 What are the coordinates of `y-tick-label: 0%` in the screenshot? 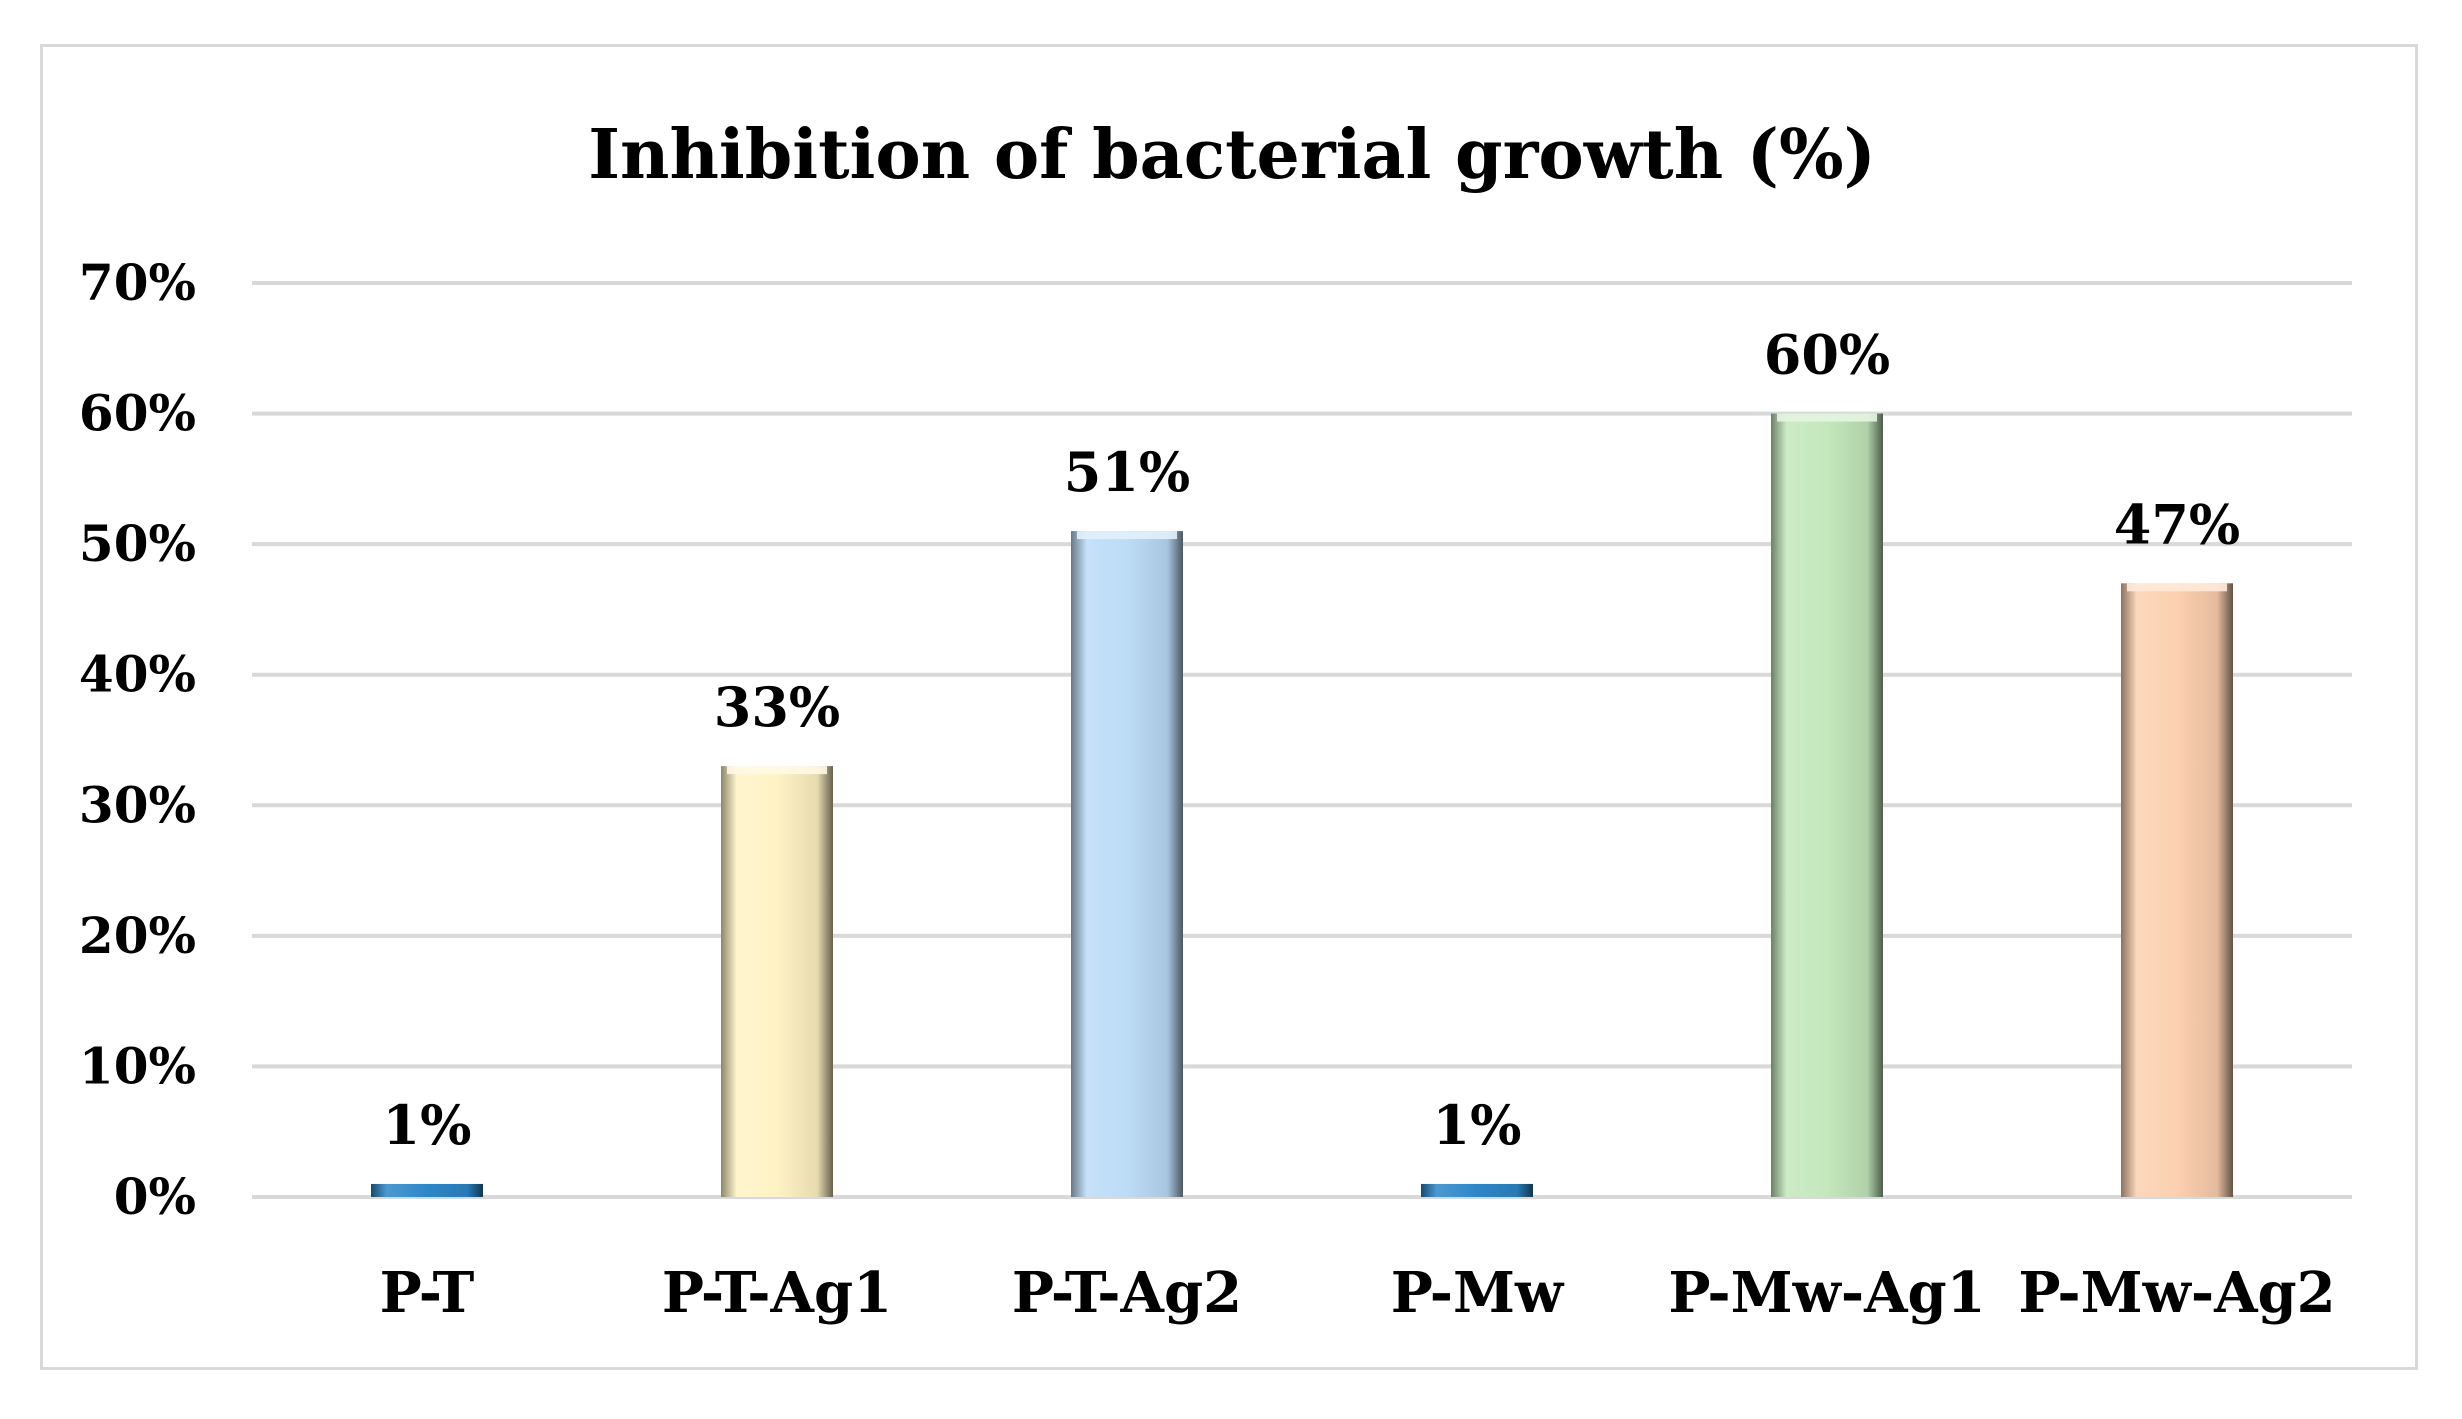 It's located at (155, 1196).